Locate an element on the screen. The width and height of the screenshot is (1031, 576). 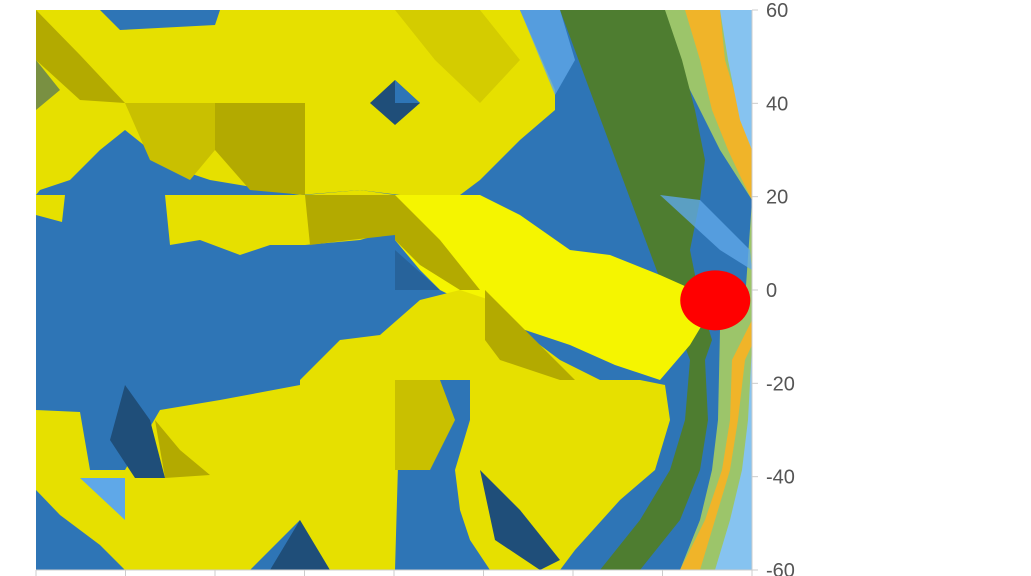
region-yellow-top-shadow is located at coordinates (170, 141).